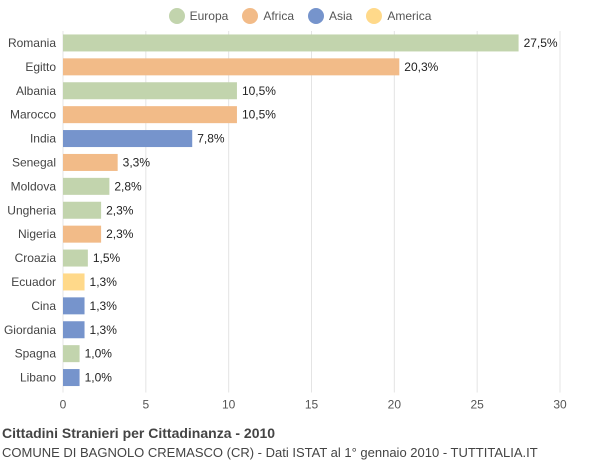 This screenshot has width=600, height=460. I want to click on legend-item-europa: Europa, so click(198, 16).